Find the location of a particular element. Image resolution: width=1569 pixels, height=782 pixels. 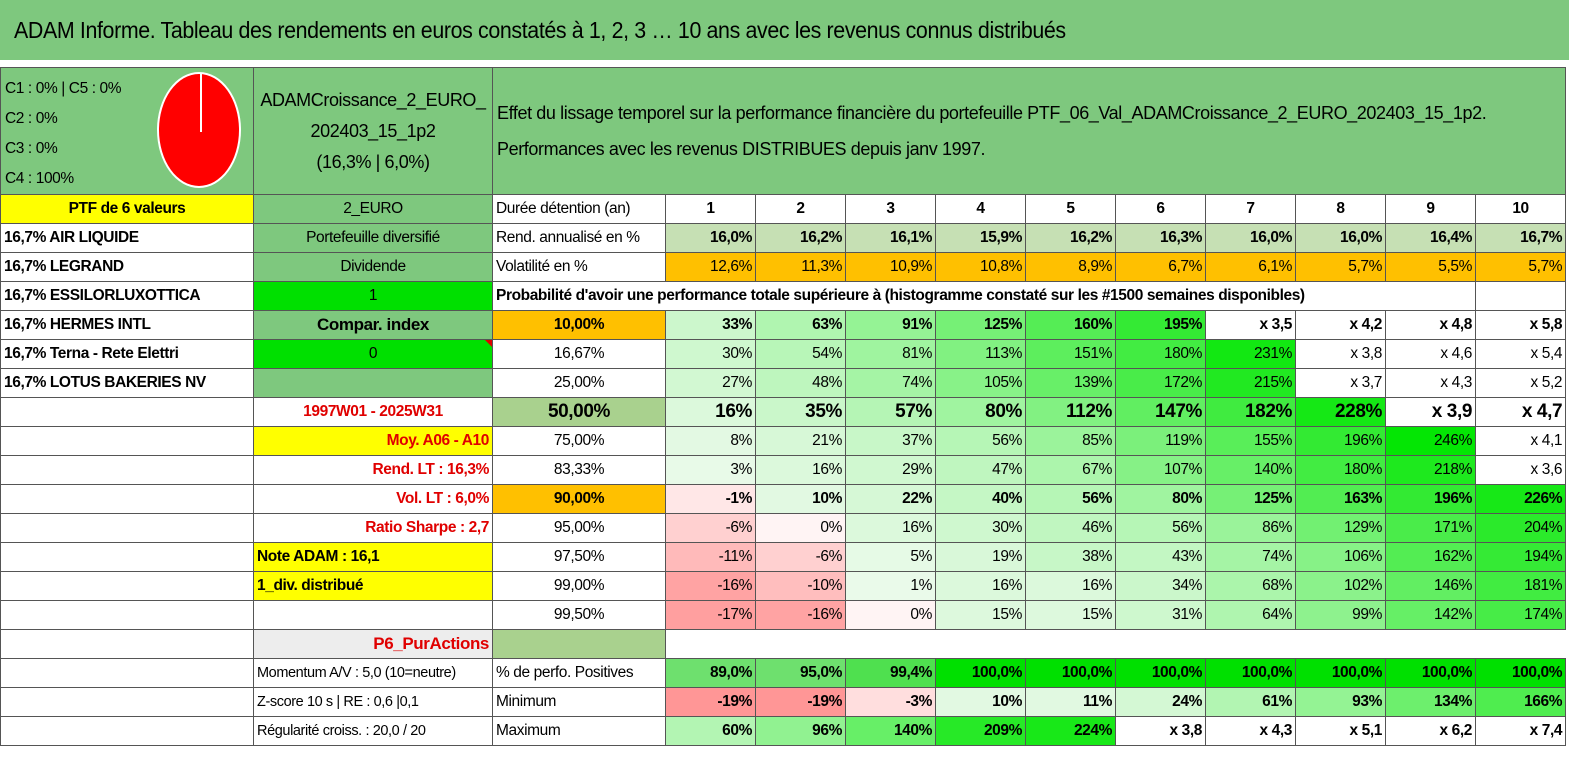

minimum-value: 24% is located at coordinates (1160, 702).